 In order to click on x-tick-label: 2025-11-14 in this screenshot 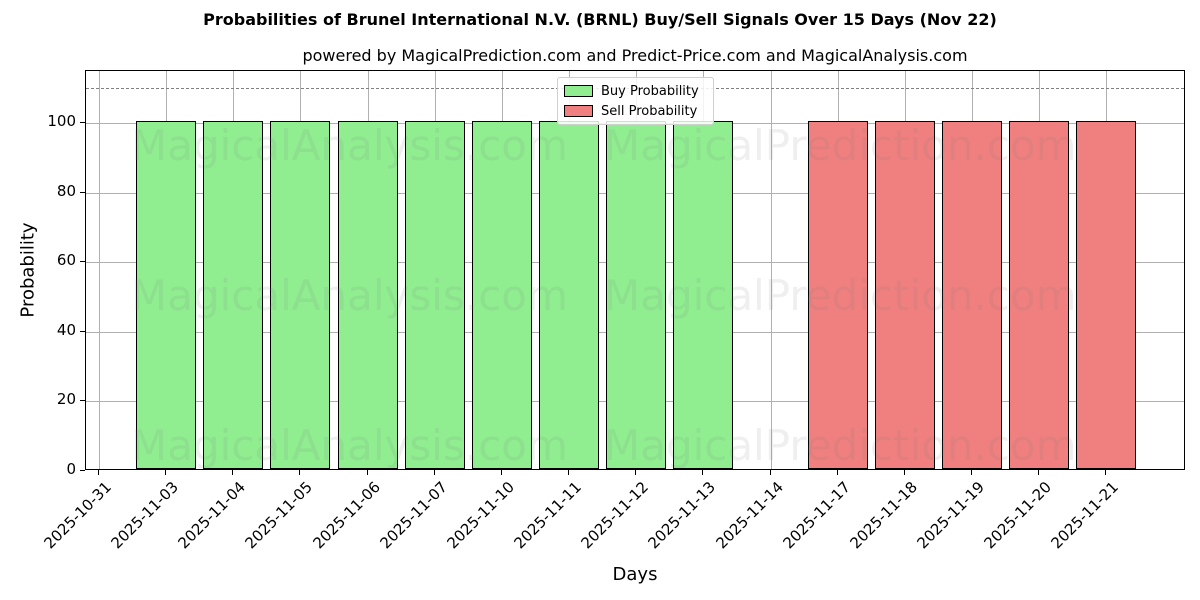, I will do `click(749, 515)`.